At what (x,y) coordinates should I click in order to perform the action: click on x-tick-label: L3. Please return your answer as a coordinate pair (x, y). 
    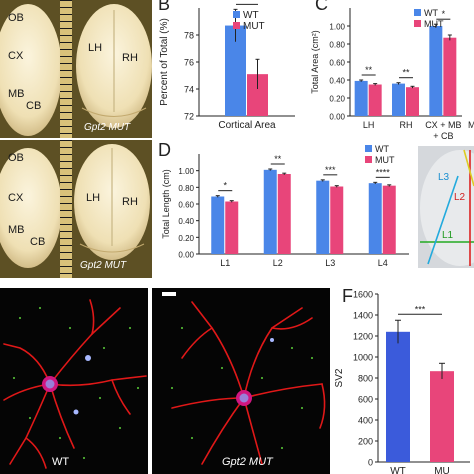
    Looking at the image, I should click on (330, 263).